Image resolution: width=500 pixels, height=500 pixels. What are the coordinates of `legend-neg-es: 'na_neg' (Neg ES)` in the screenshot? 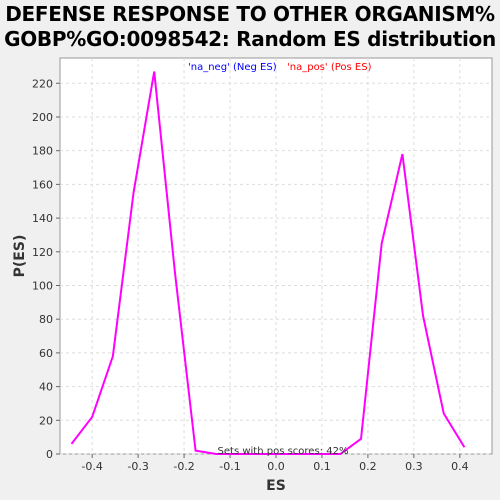 It's located at (232, 67).